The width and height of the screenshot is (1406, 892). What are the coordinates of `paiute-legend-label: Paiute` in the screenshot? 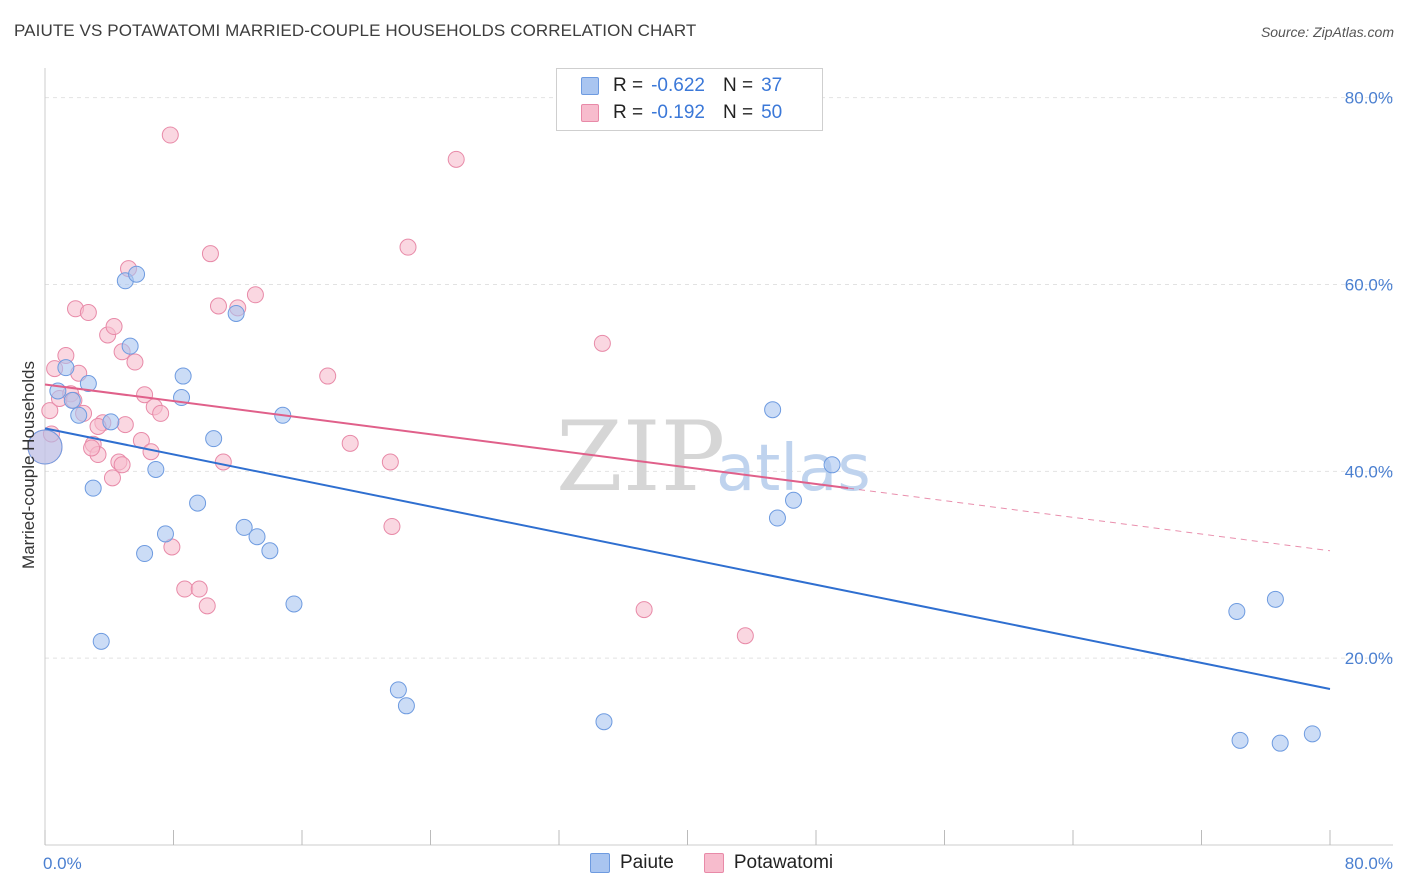 It's located at (647, 862).